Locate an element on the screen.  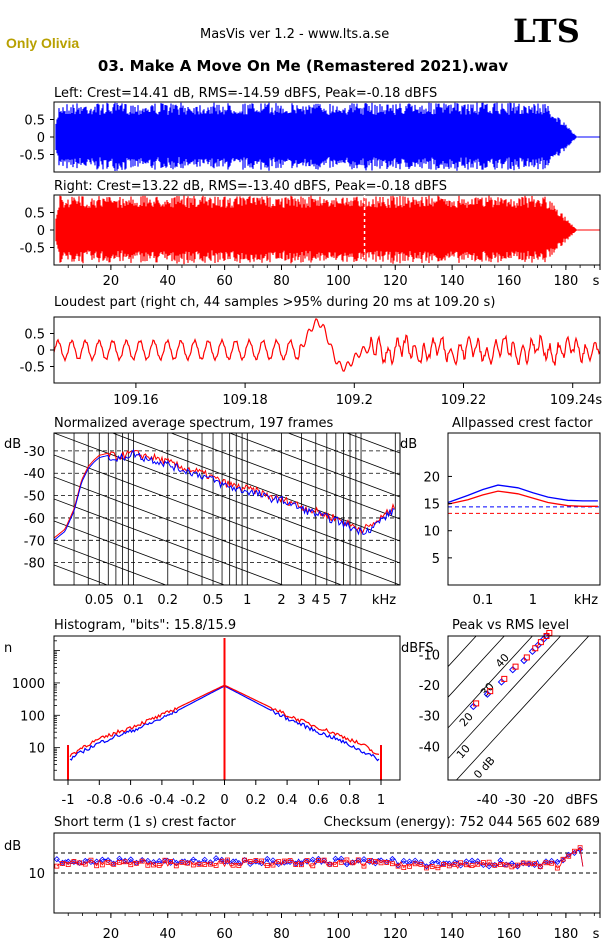
histogram-xtick: -1 is located at coordinates (68, 800).